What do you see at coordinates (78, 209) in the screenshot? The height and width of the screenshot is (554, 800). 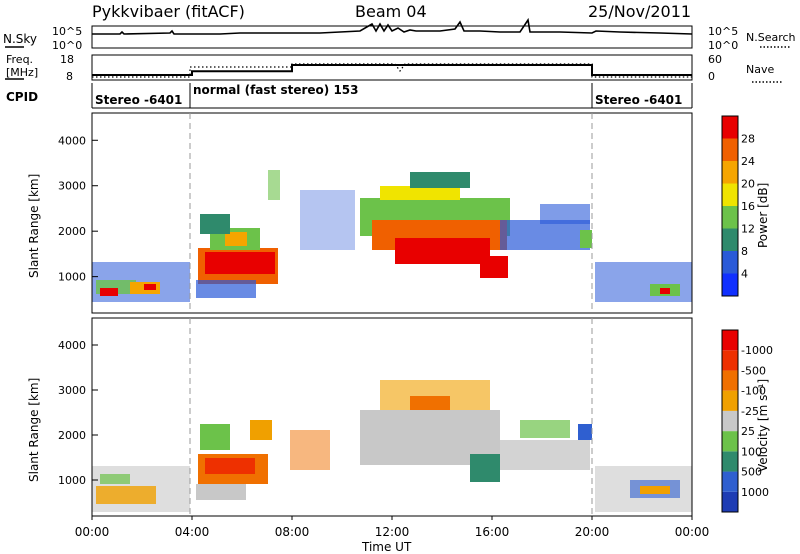 I see `power-y-ticks: 1000 2000 3000 4000` at bounding box center [78, 209].